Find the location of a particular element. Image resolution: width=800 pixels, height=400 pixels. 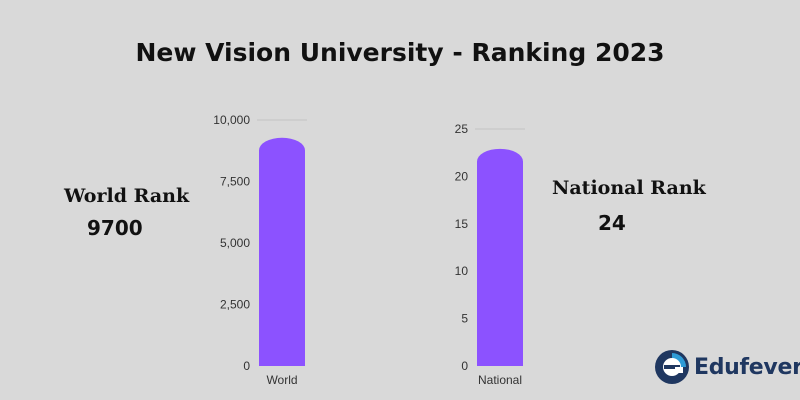

national-rank-value: 24 is located at coordinates (612, 223).